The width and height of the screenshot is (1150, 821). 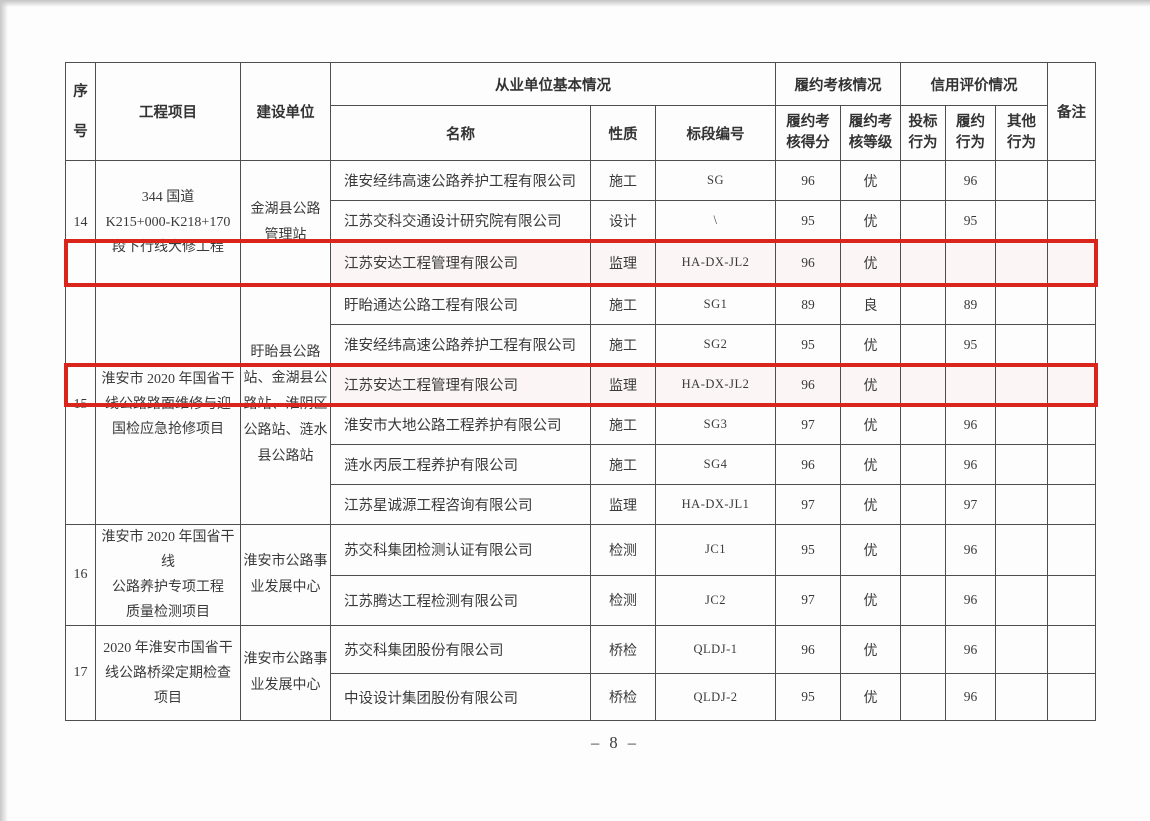 I want to click on cell-project-name: 344 国道 K215+000-K218+170 段下行线大修工程, so click(x=168, y=222).